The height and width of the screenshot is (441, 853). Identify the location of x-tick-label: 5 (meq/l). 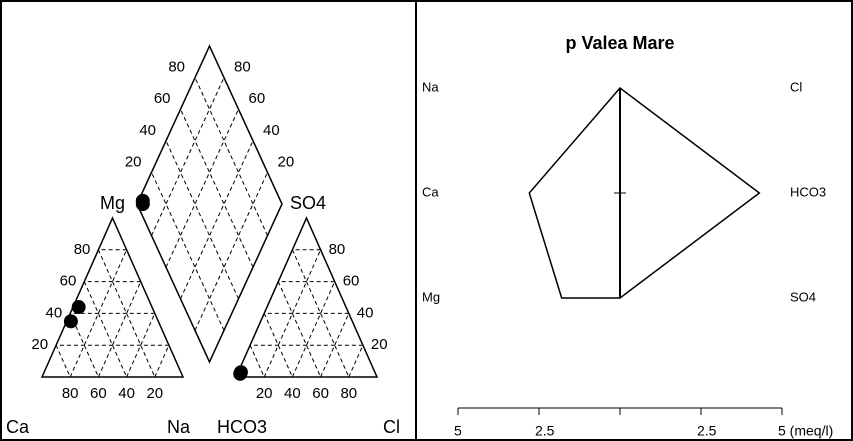
(805, 431).